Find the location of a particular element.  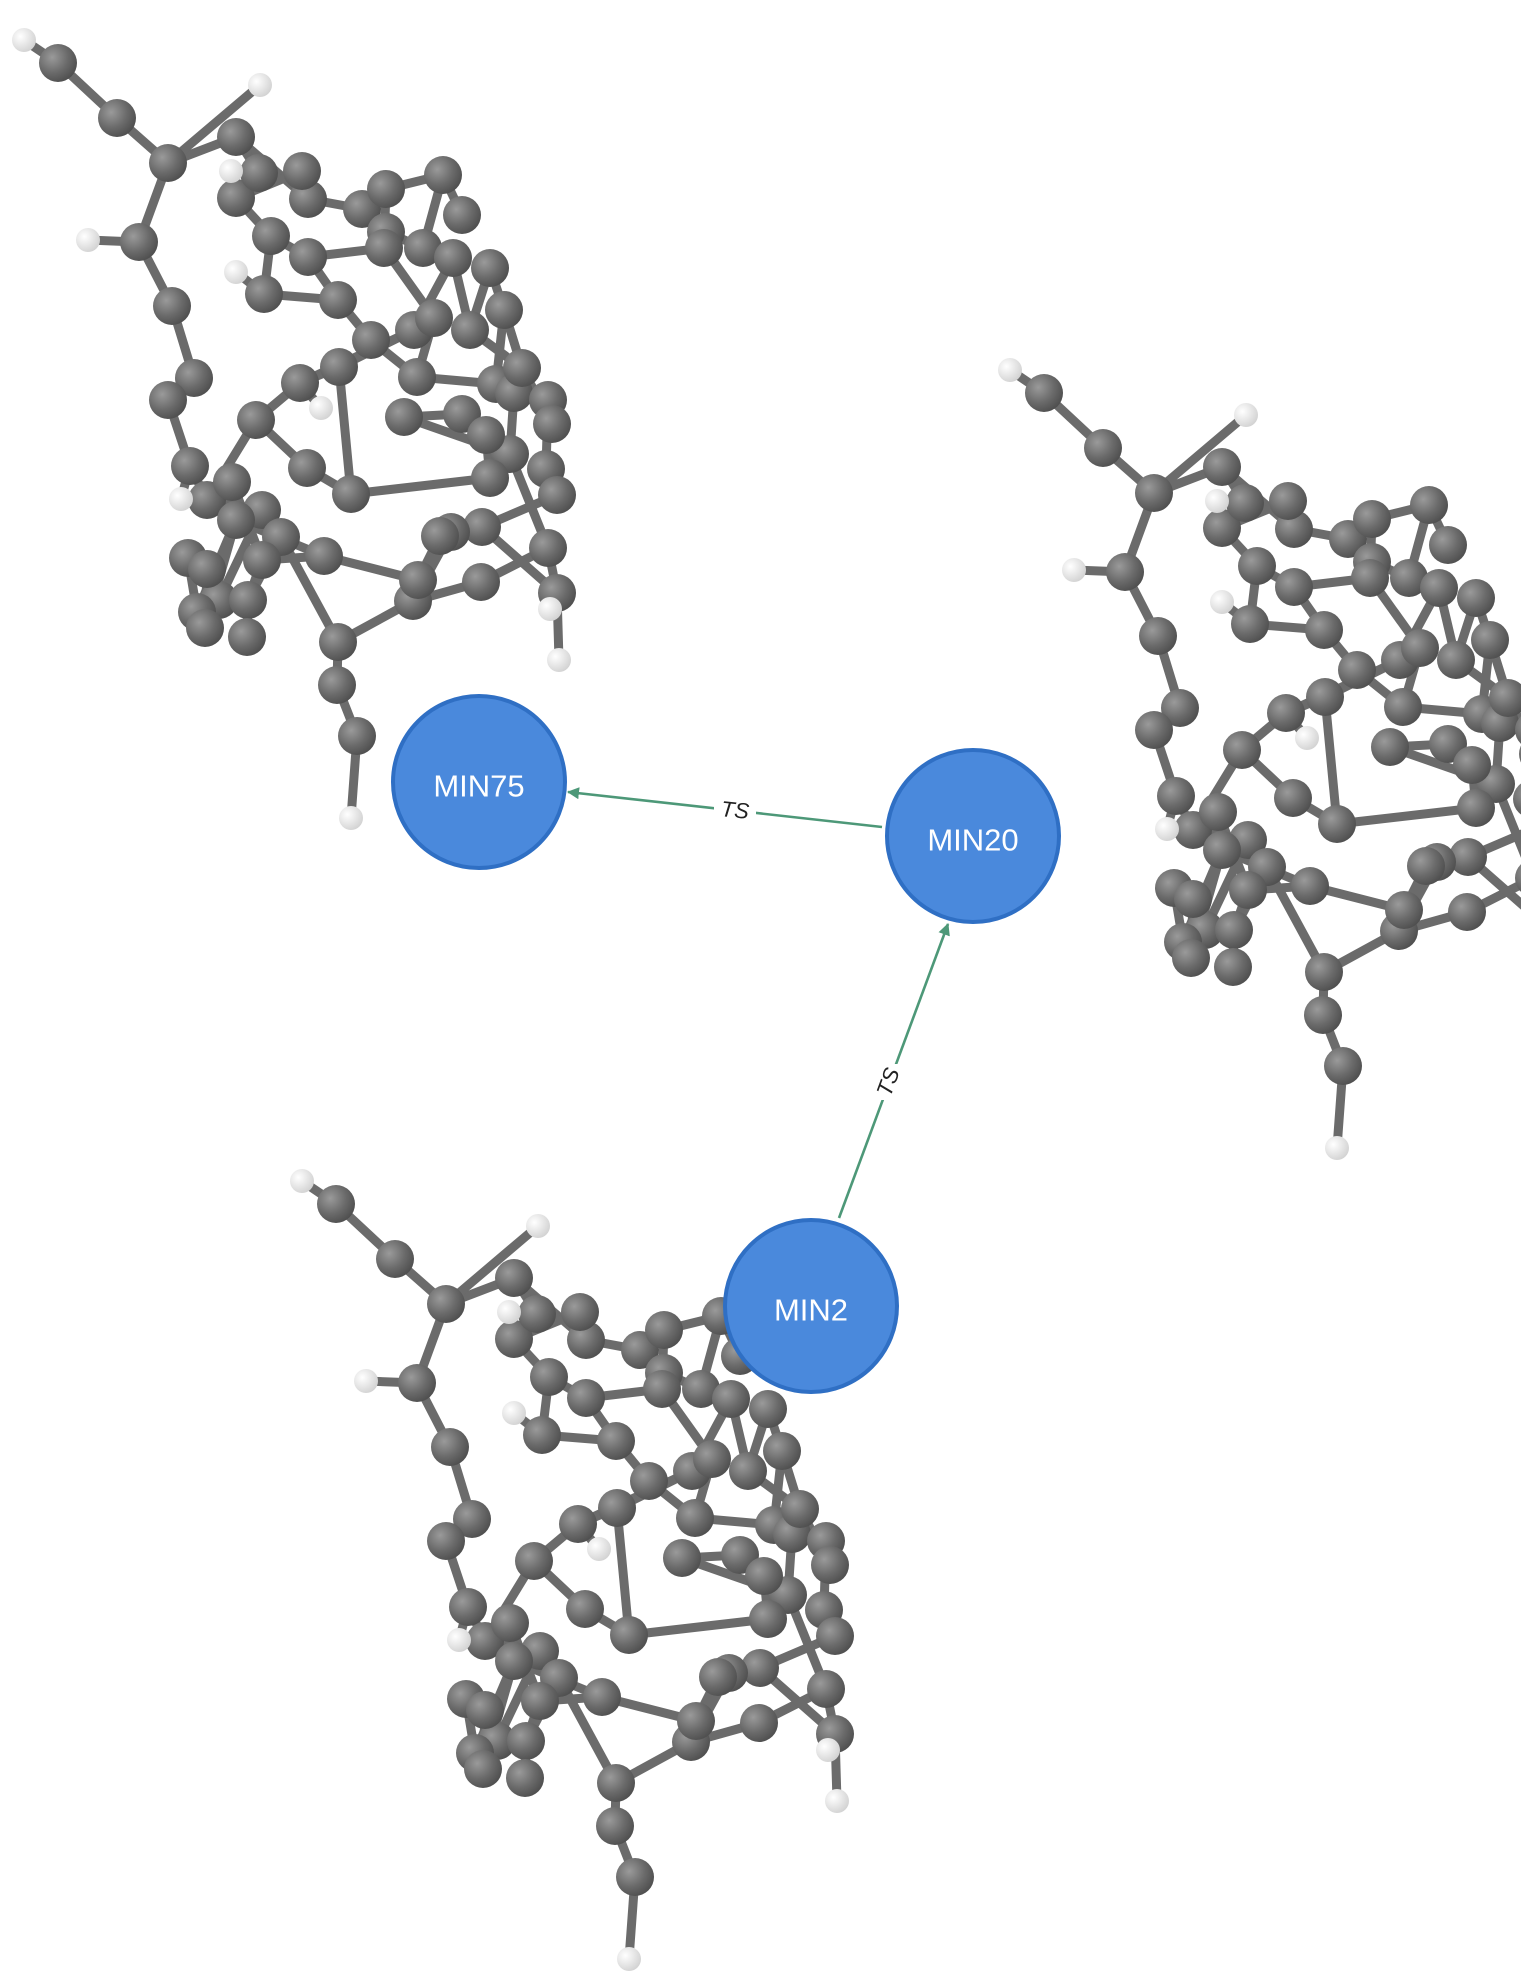

node-min2: MIN2 is located at coordinates (811, 1306).